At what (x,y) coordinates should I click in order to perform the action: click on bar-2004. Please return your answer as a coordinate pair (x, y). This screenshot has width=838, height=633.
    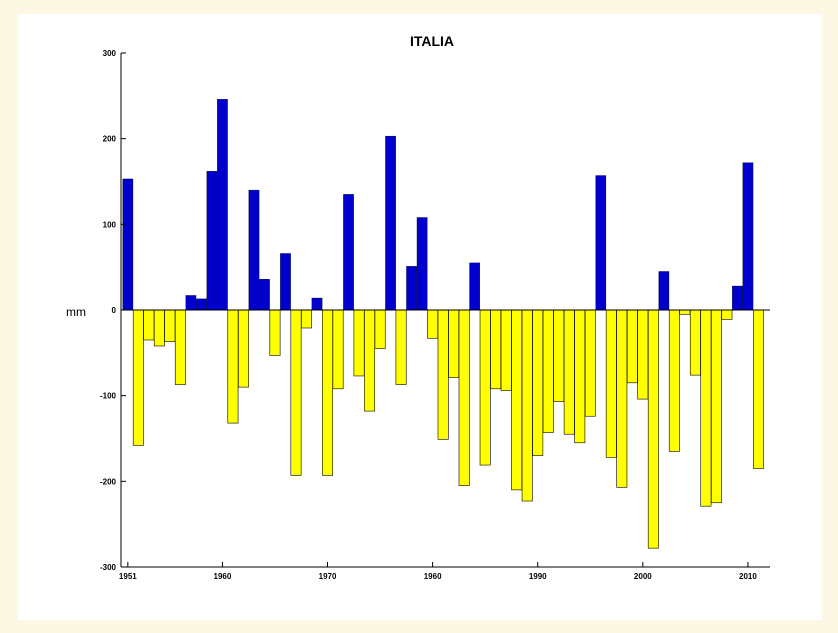
    Looking at the image, I should click on (685, 312).